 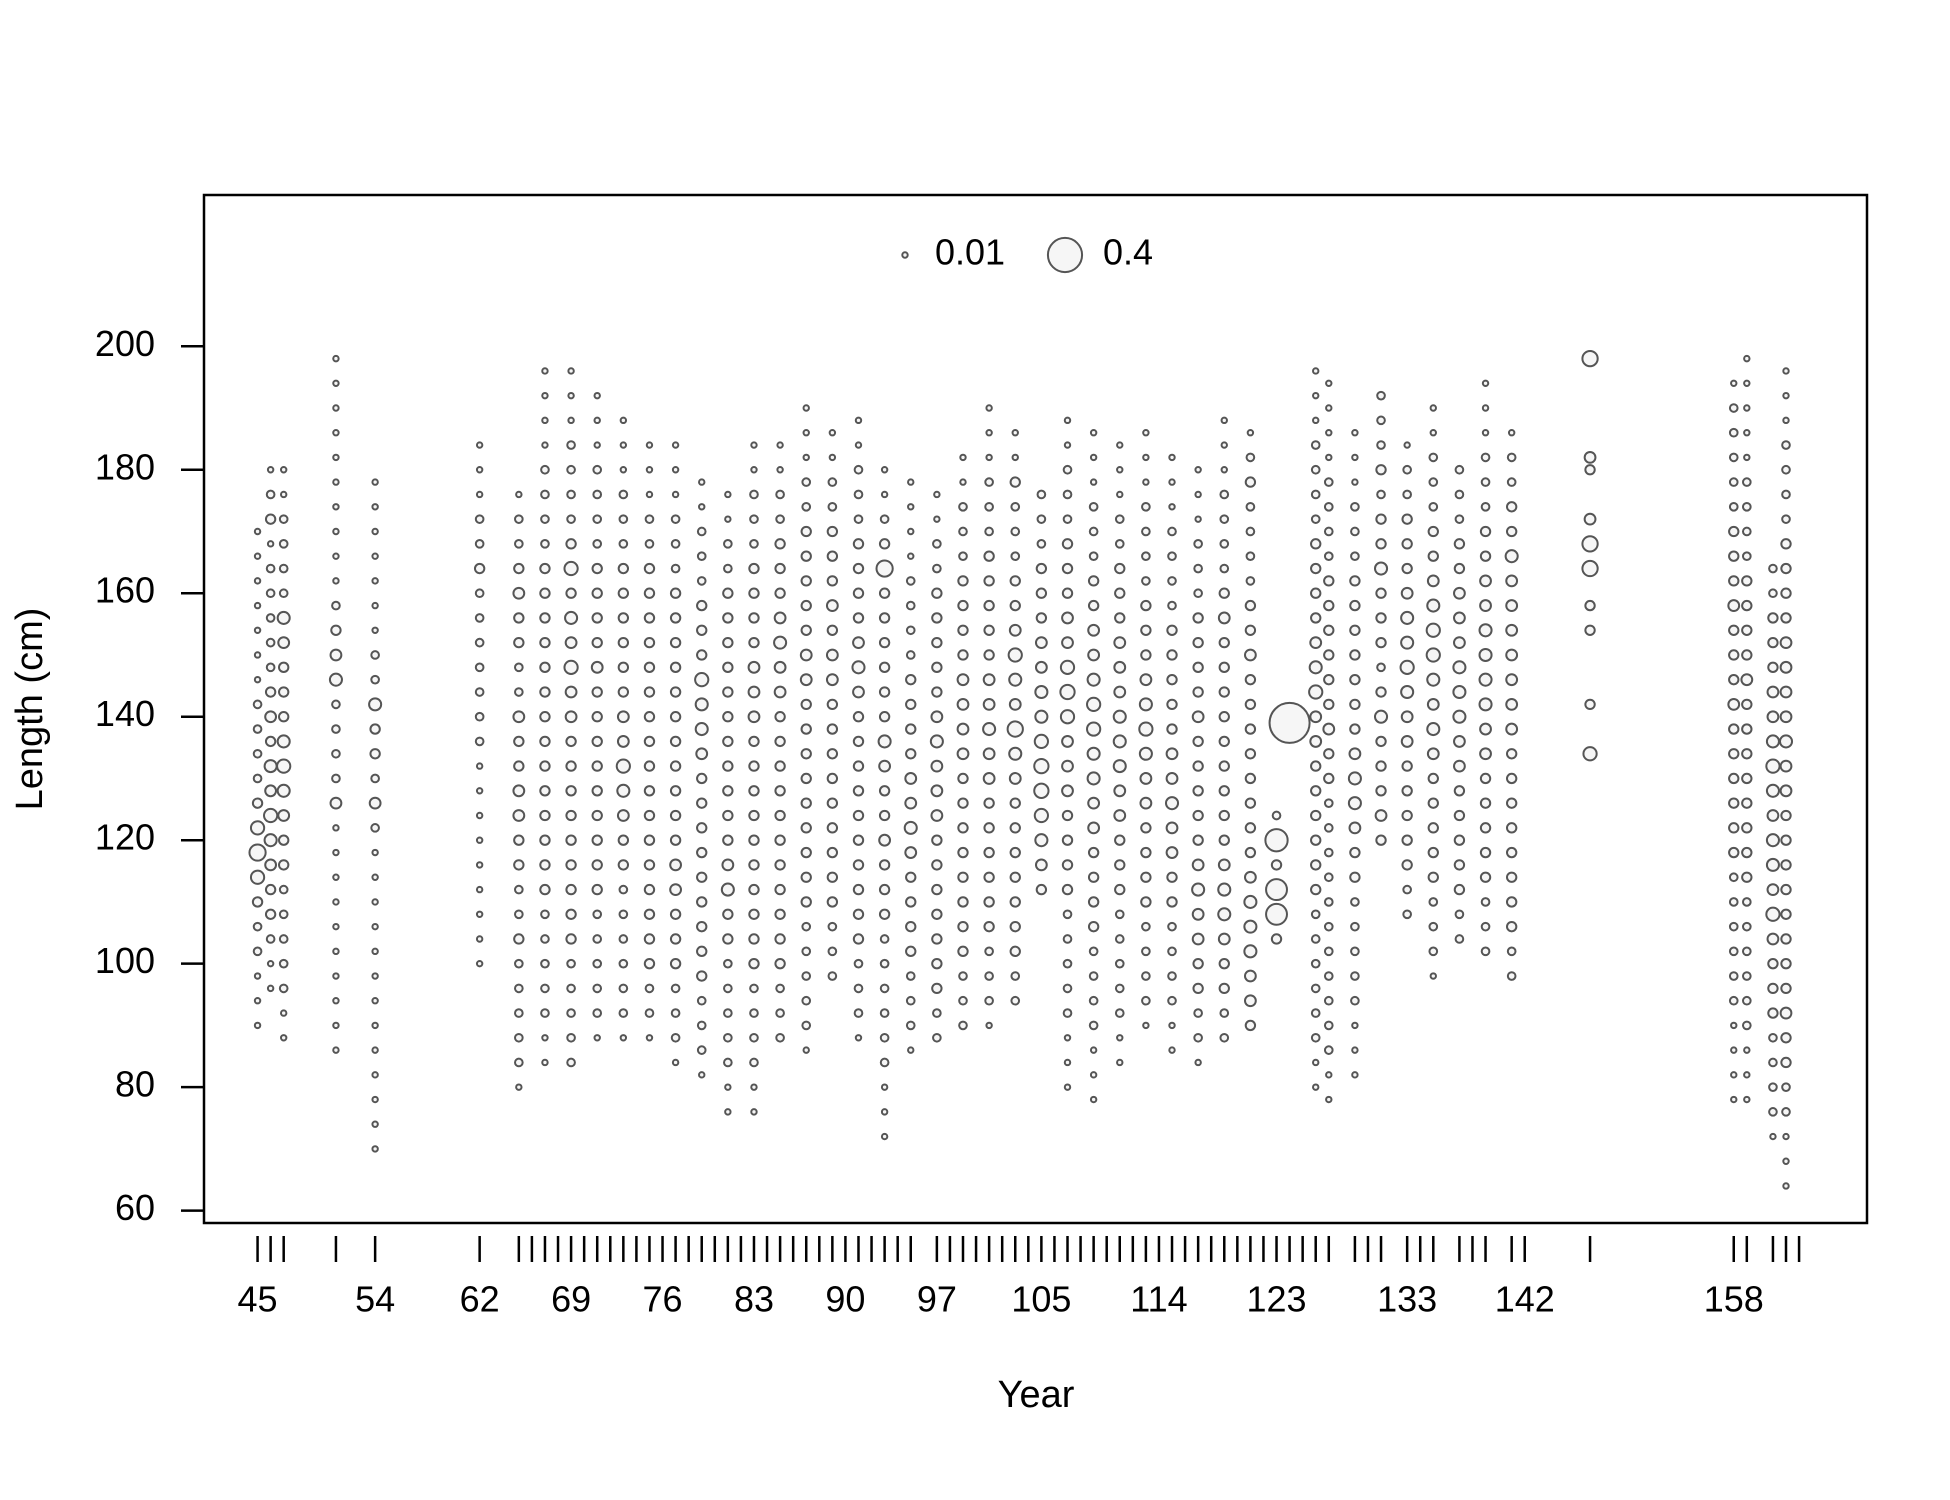 What do you see at coordinates (845, 1299) in the screenshot?
I see `x-tick-label: 90` at bounding box center [845, 1299].